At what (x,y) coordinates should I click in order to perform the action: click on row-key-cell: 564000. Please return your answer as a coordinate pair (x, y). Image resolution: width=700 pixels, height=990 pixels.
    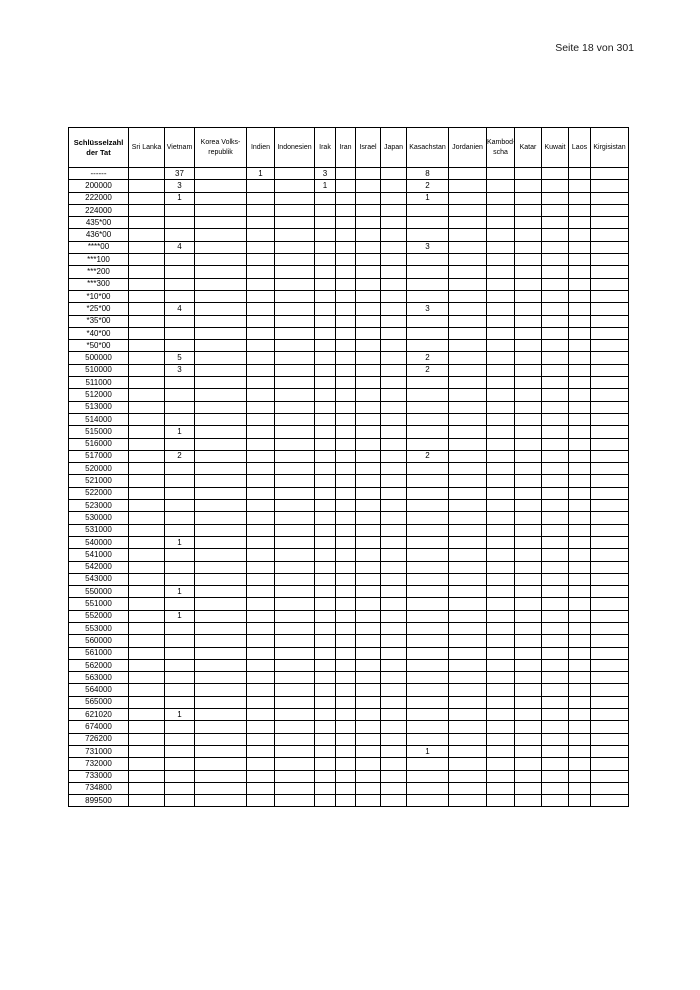
    Looking at the image, I should click on (98, 690).